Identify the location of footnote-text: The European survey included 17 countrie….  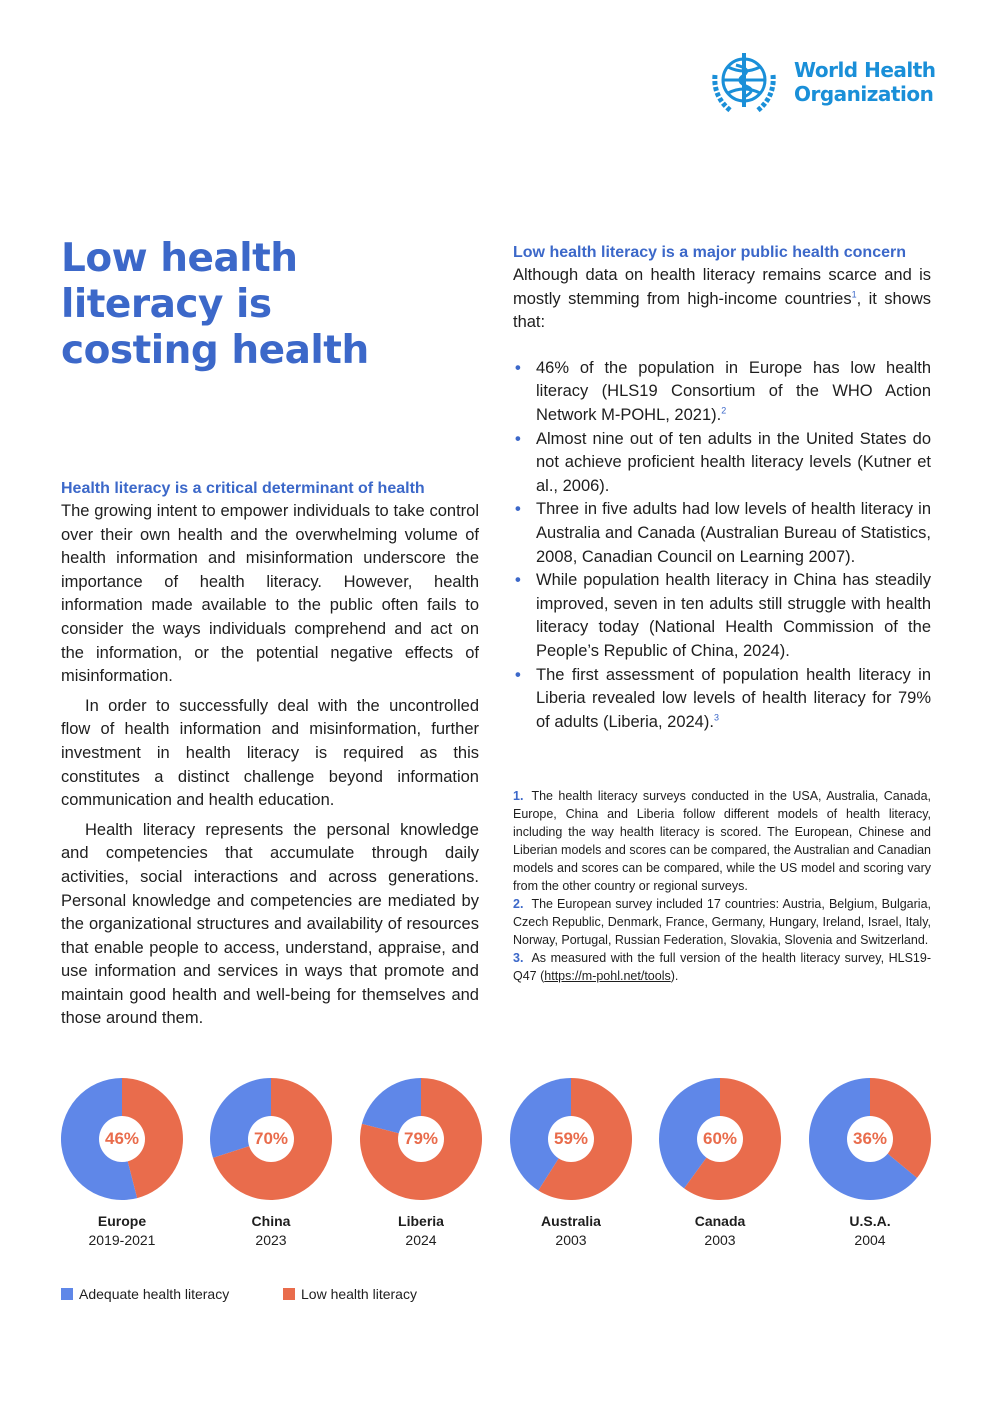
(722, 922).